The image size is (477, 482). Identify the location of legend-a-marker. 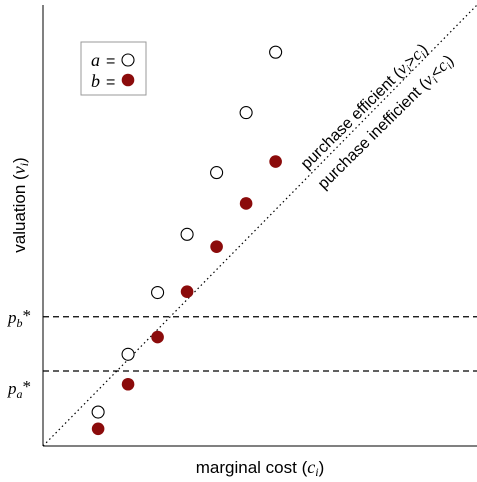
(128, 60).